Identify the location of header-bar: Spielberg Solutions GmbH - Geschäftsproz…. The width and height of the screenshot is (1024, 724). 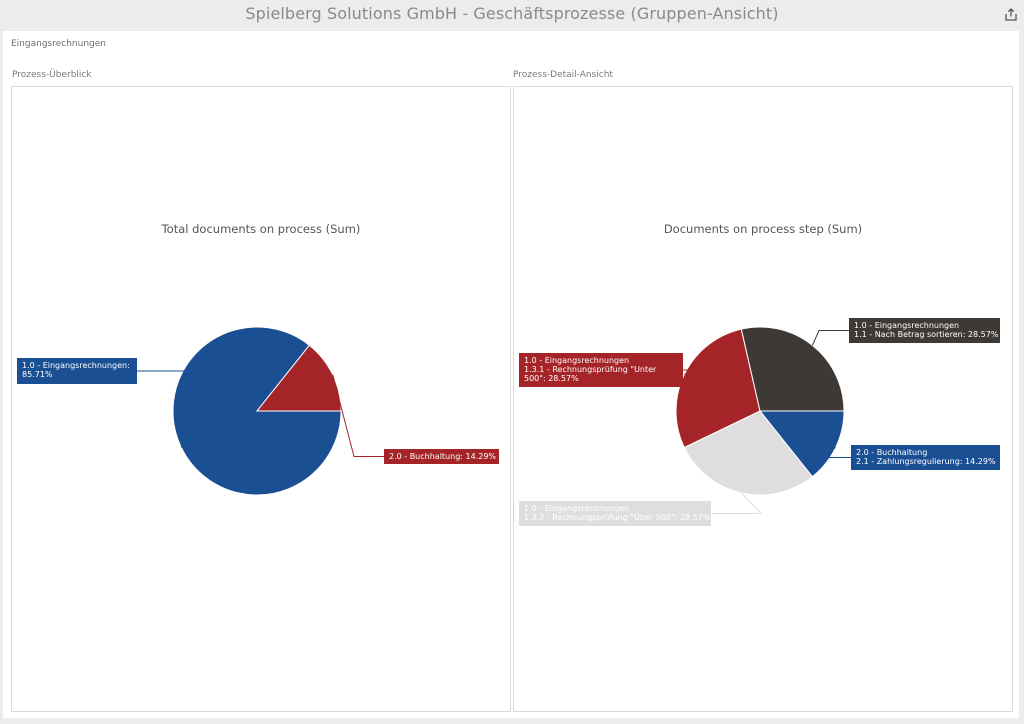
(512, 15).